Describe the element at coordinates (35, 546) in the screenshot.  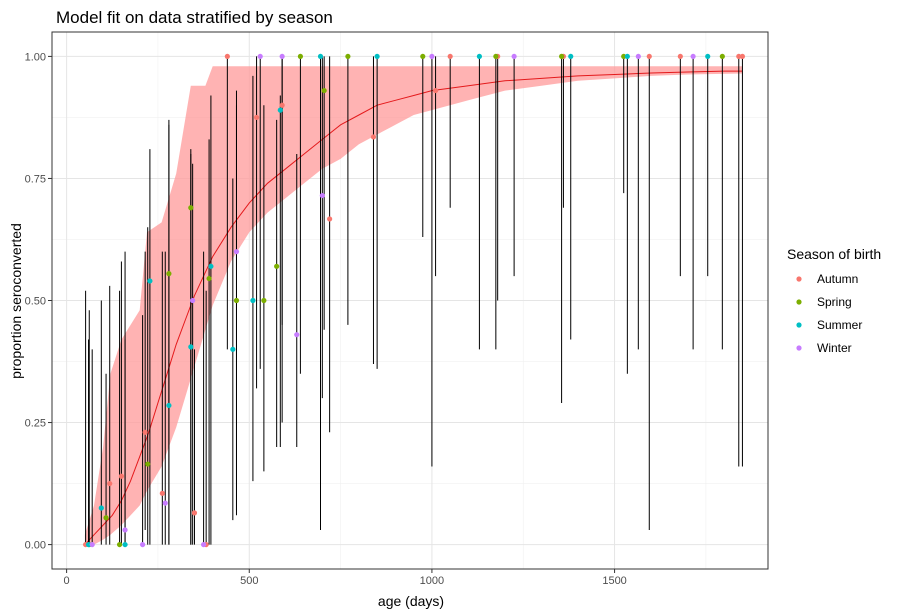
I see `y-tick-label: 0.00` at that location.